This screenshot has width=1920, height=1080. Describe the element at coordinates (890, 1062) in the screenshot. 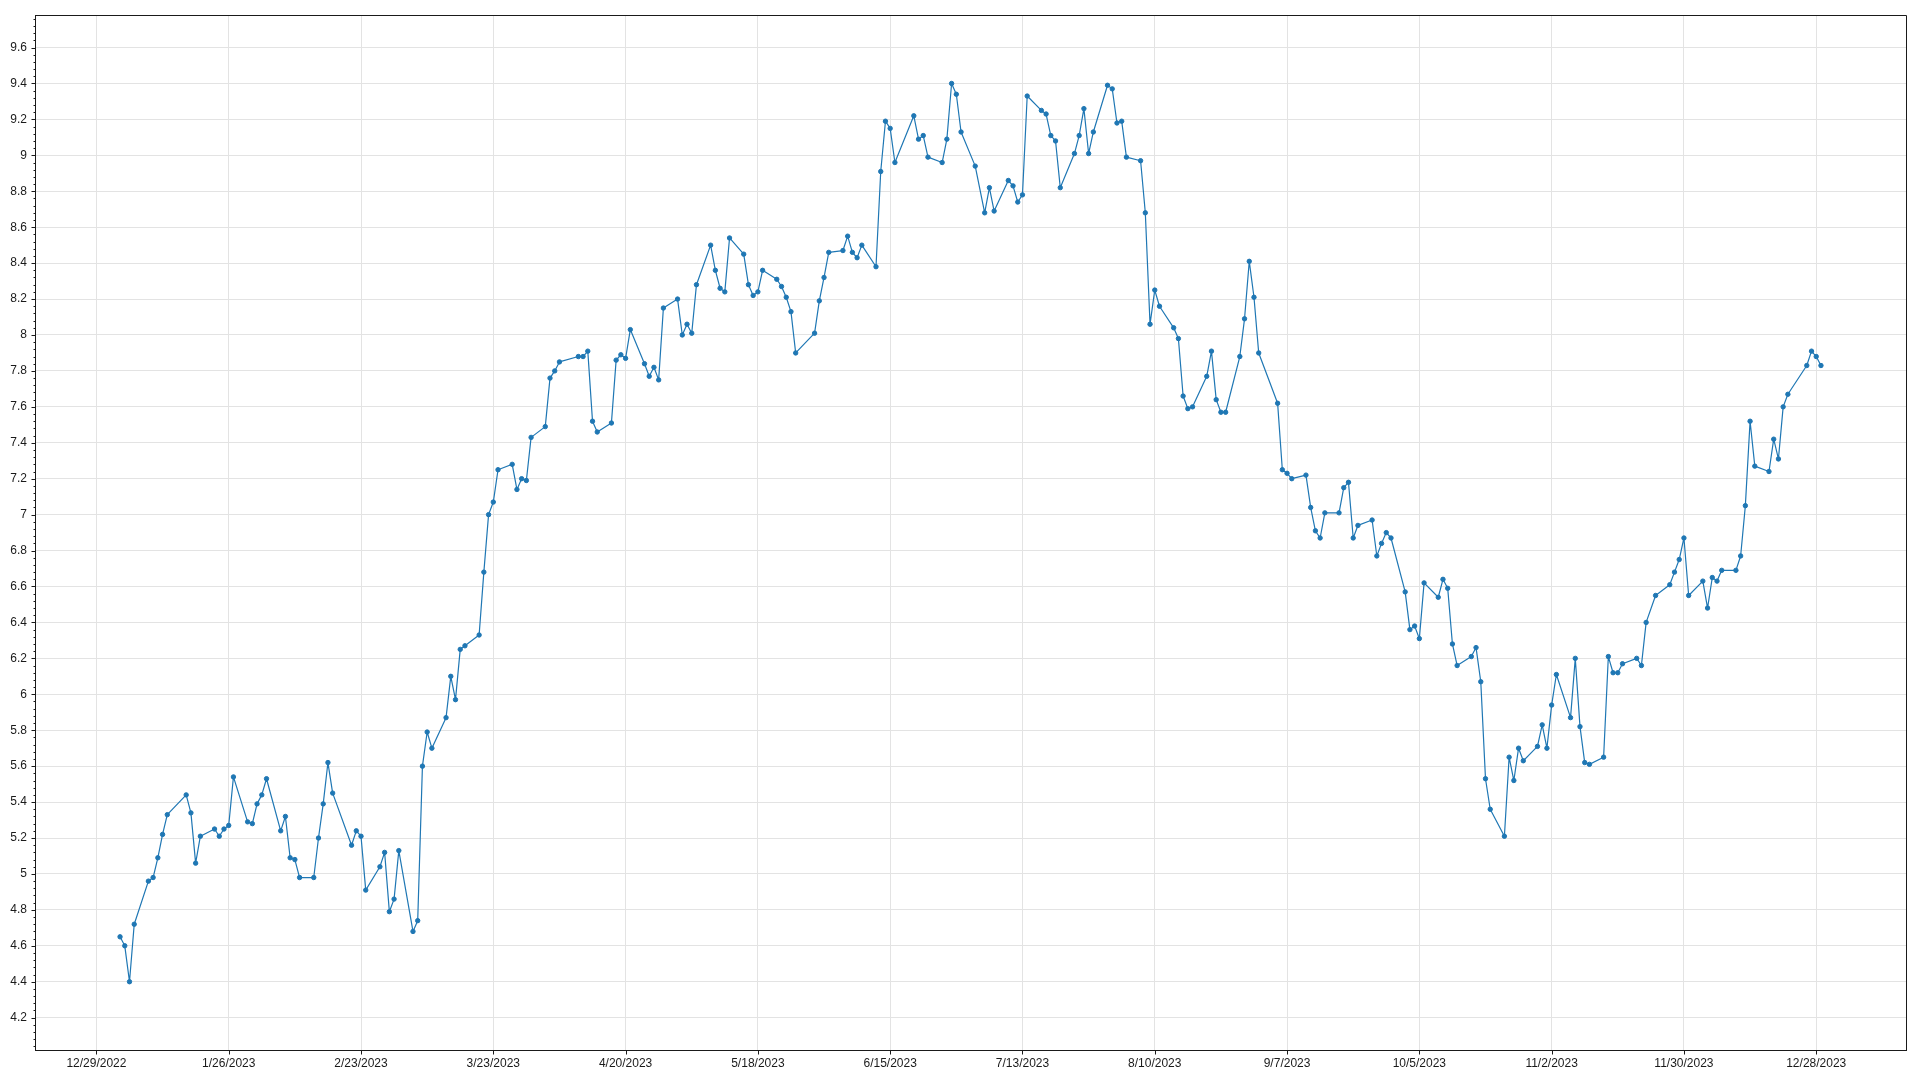

I see `x-tick-label: 6/15/2023` at that location.